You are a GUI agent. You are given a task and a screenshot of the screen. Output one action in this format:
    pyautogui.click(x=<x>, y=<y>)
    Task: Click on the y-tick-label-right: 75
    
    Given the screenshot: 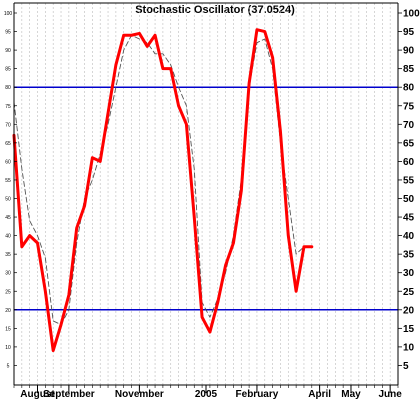 What is the action you would take?
    pyautogui.click(x=409, y=106)
    